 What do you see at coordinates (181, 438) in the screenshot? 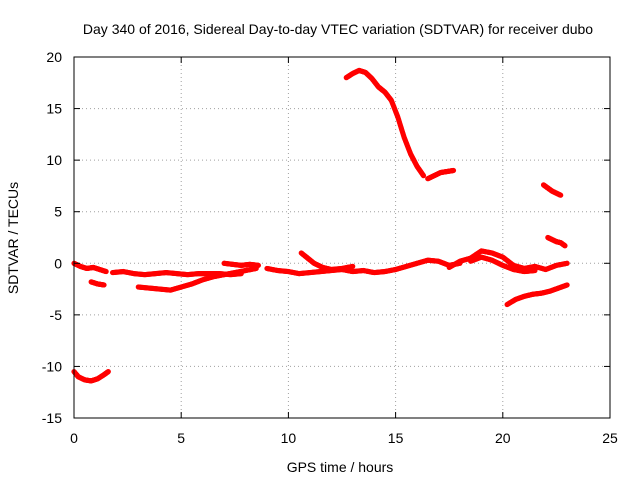
I see `x-tick-label: 5` at bounding box center [181, 438].